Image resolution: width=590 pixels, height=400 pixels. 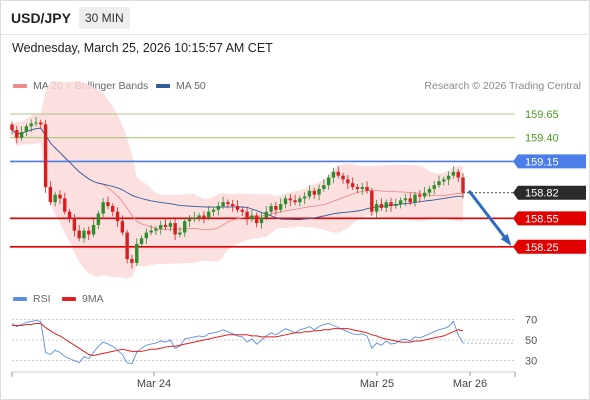 What do you see at coordinates (549, 192) in the screenshot?
I see `level-tag-158.82` at bounding box center [549, 192].